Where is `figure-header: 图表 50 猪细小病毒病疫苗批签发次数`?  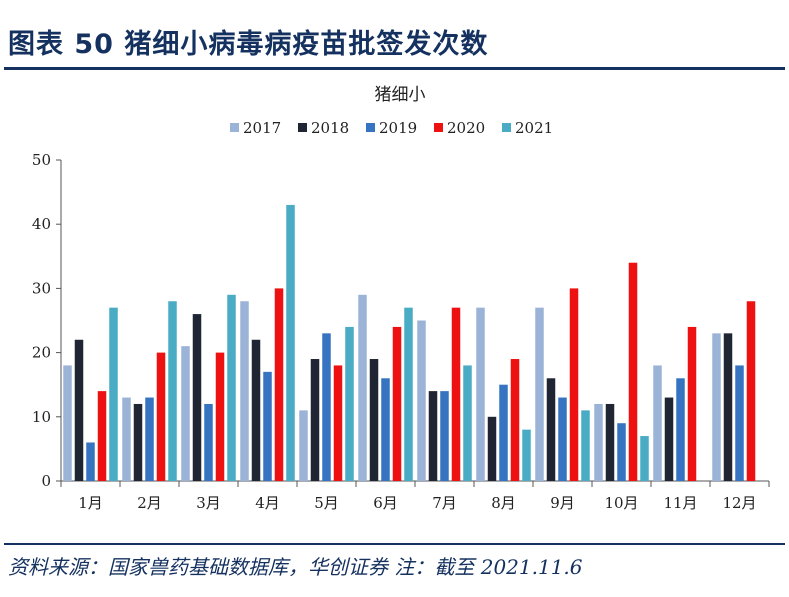
figure-header: 图表 50 猪细小病毒病疫苗批签发次数 is located at coordinates (394, 36).